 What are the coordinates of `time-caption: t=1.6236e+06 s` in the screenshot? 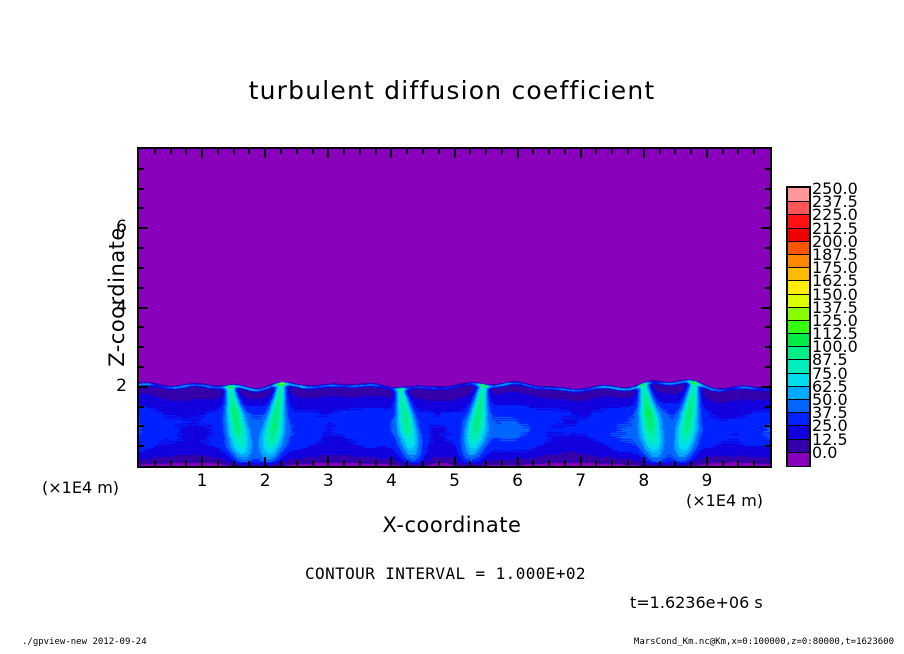 It's located at (696, 602).